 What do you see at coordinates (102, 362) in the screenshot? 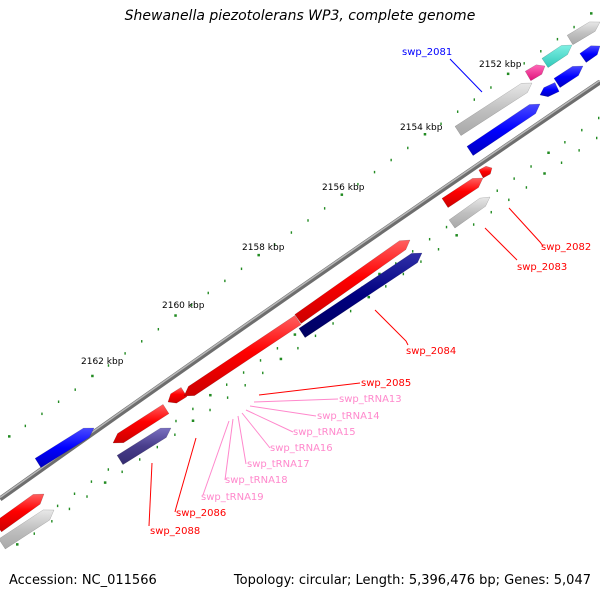
I see `ruler-label-2162: 2162 kbp` at bounding box center [102, 362].